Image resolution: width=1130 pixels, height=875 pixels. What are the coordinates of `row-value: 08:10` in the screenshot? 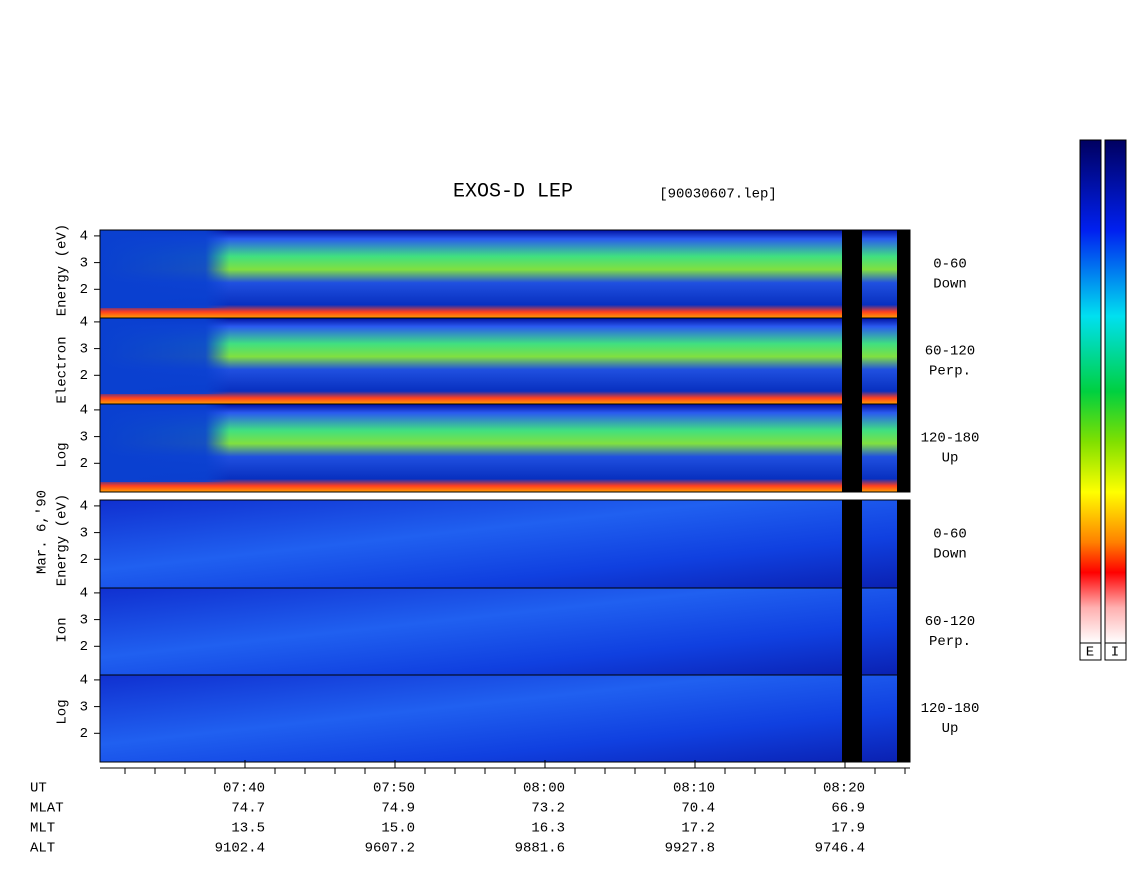 It's located at (694, 789).